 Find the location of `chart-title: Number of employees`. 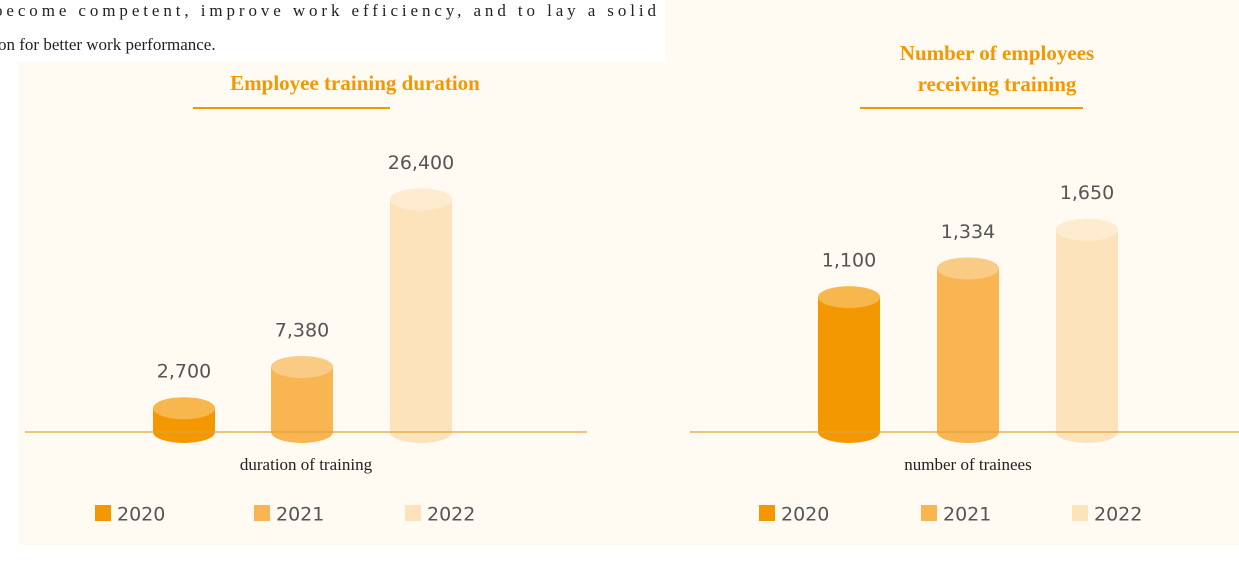

chart-title: Number of employees is located at coordinates (997, 53).